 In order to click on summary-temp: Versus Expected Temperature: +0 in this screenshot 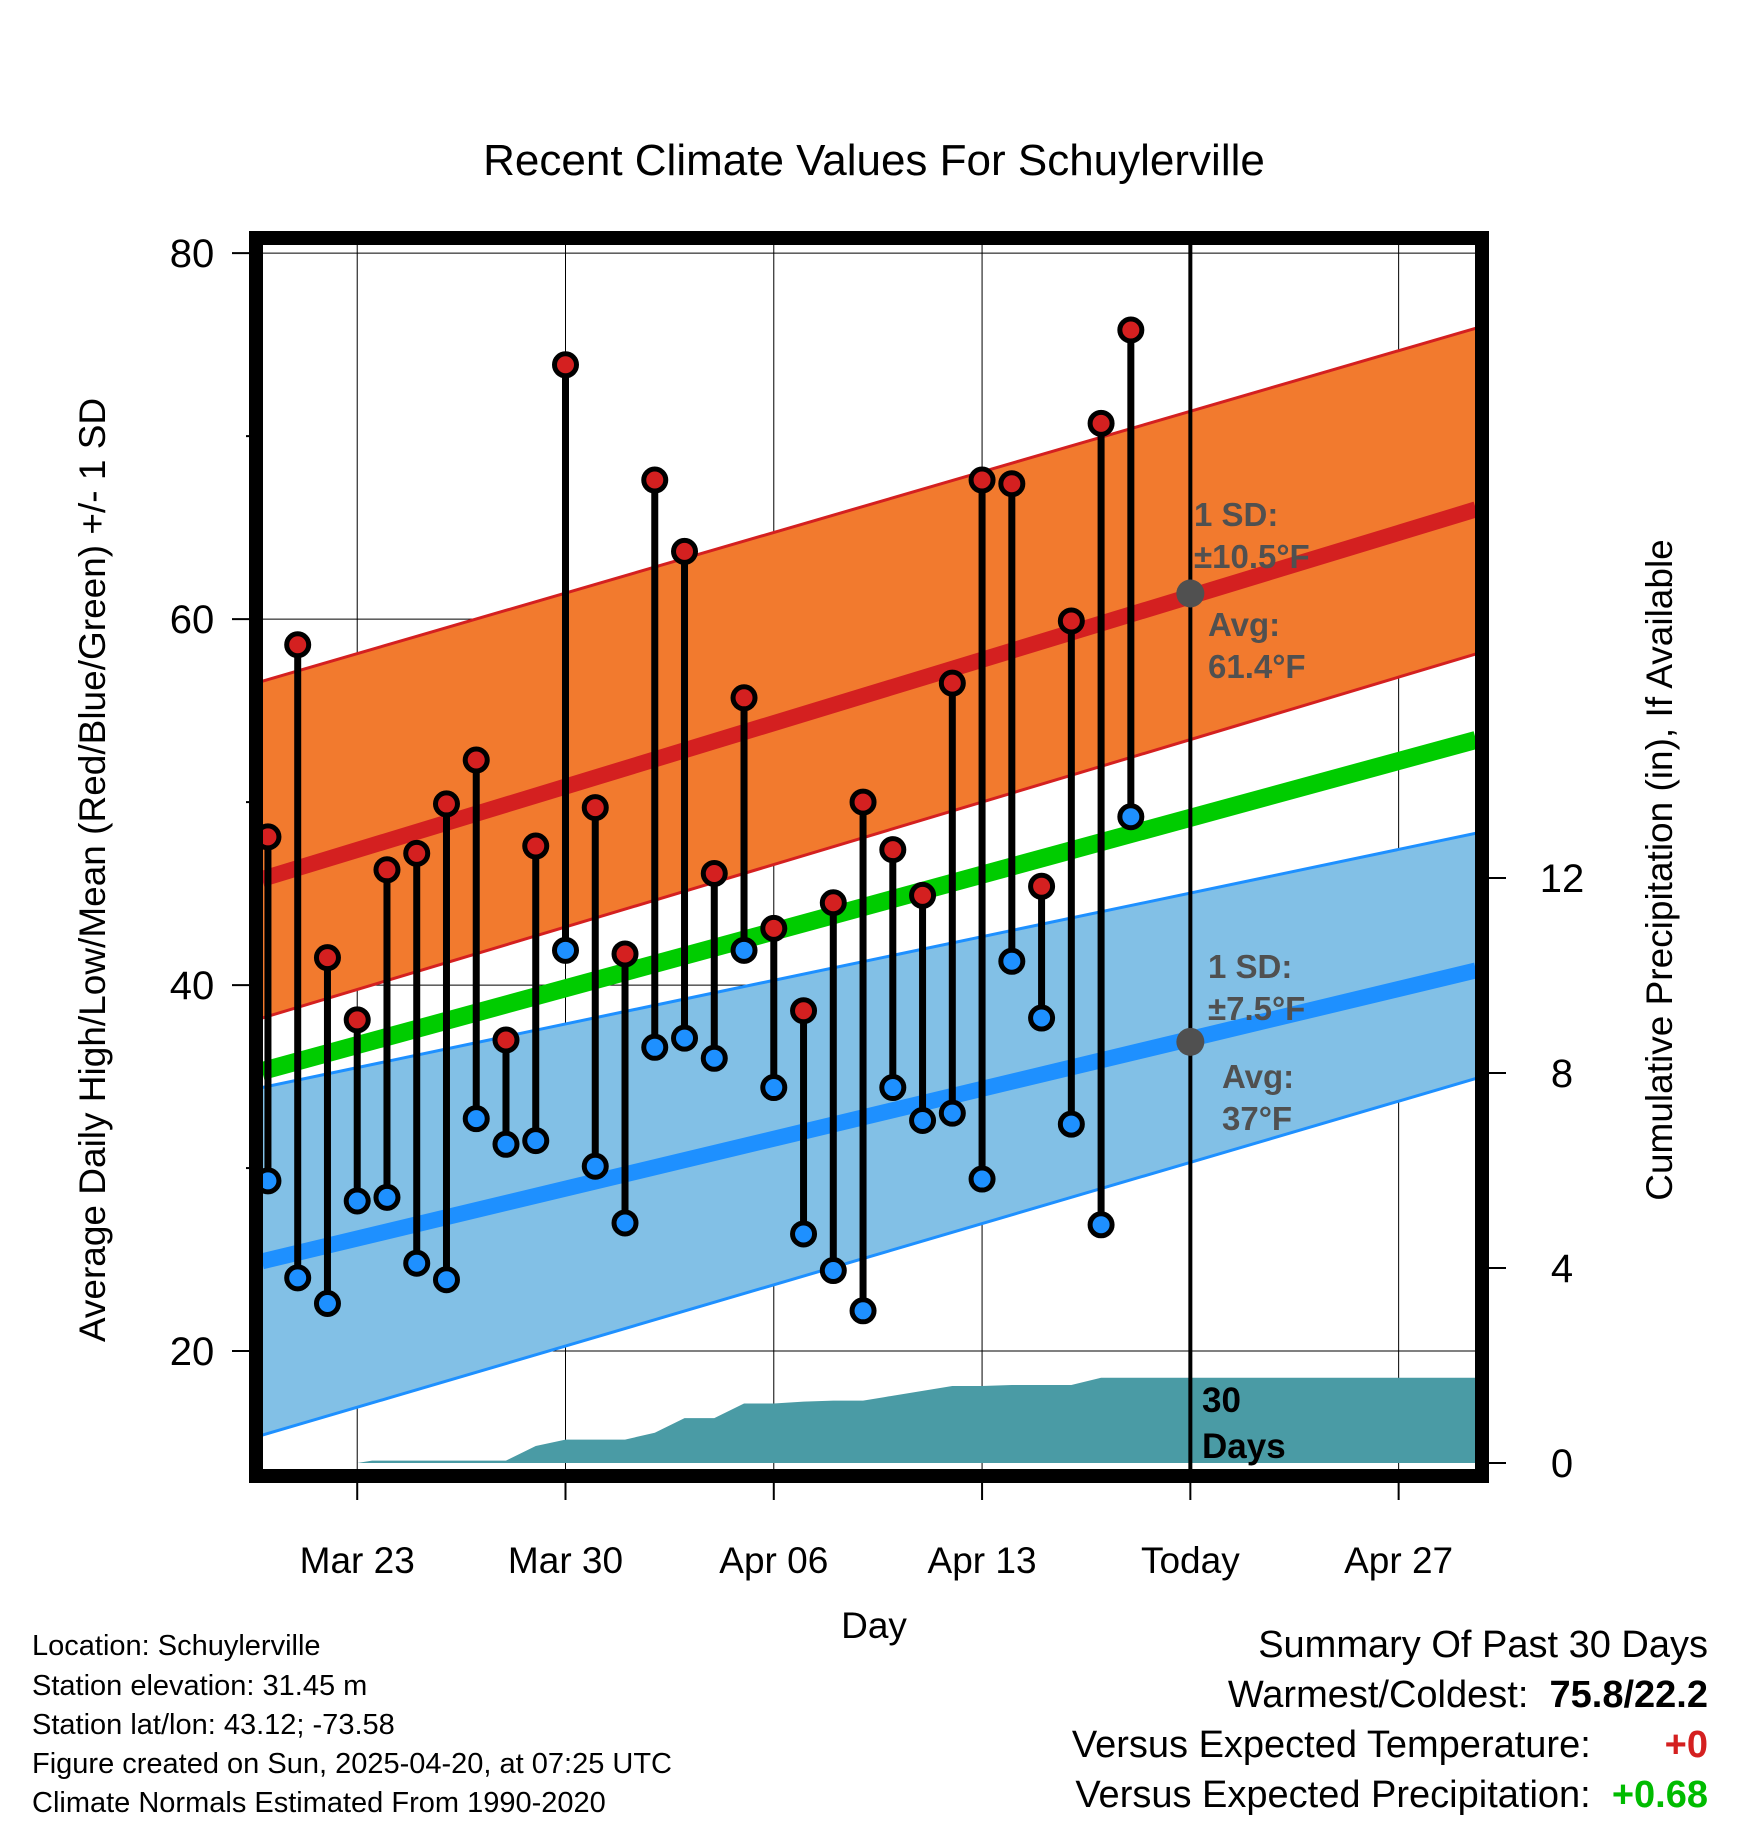, I will do `click(1390, 1745)`.